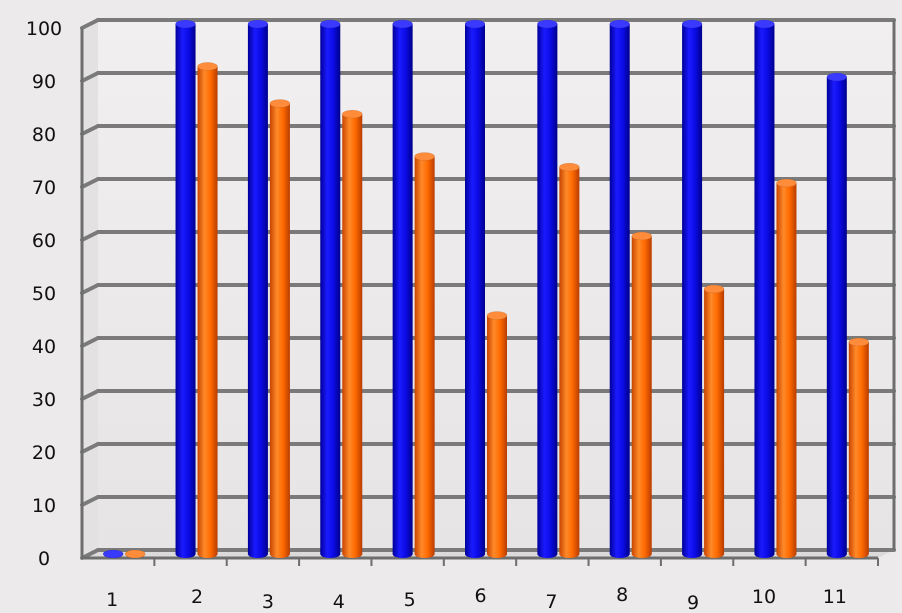 This screenshot has width=902, height=613. Describe the element at coordinates (185, 554) in the screenshot. I see `bar-base-series1-cat2` at that location.